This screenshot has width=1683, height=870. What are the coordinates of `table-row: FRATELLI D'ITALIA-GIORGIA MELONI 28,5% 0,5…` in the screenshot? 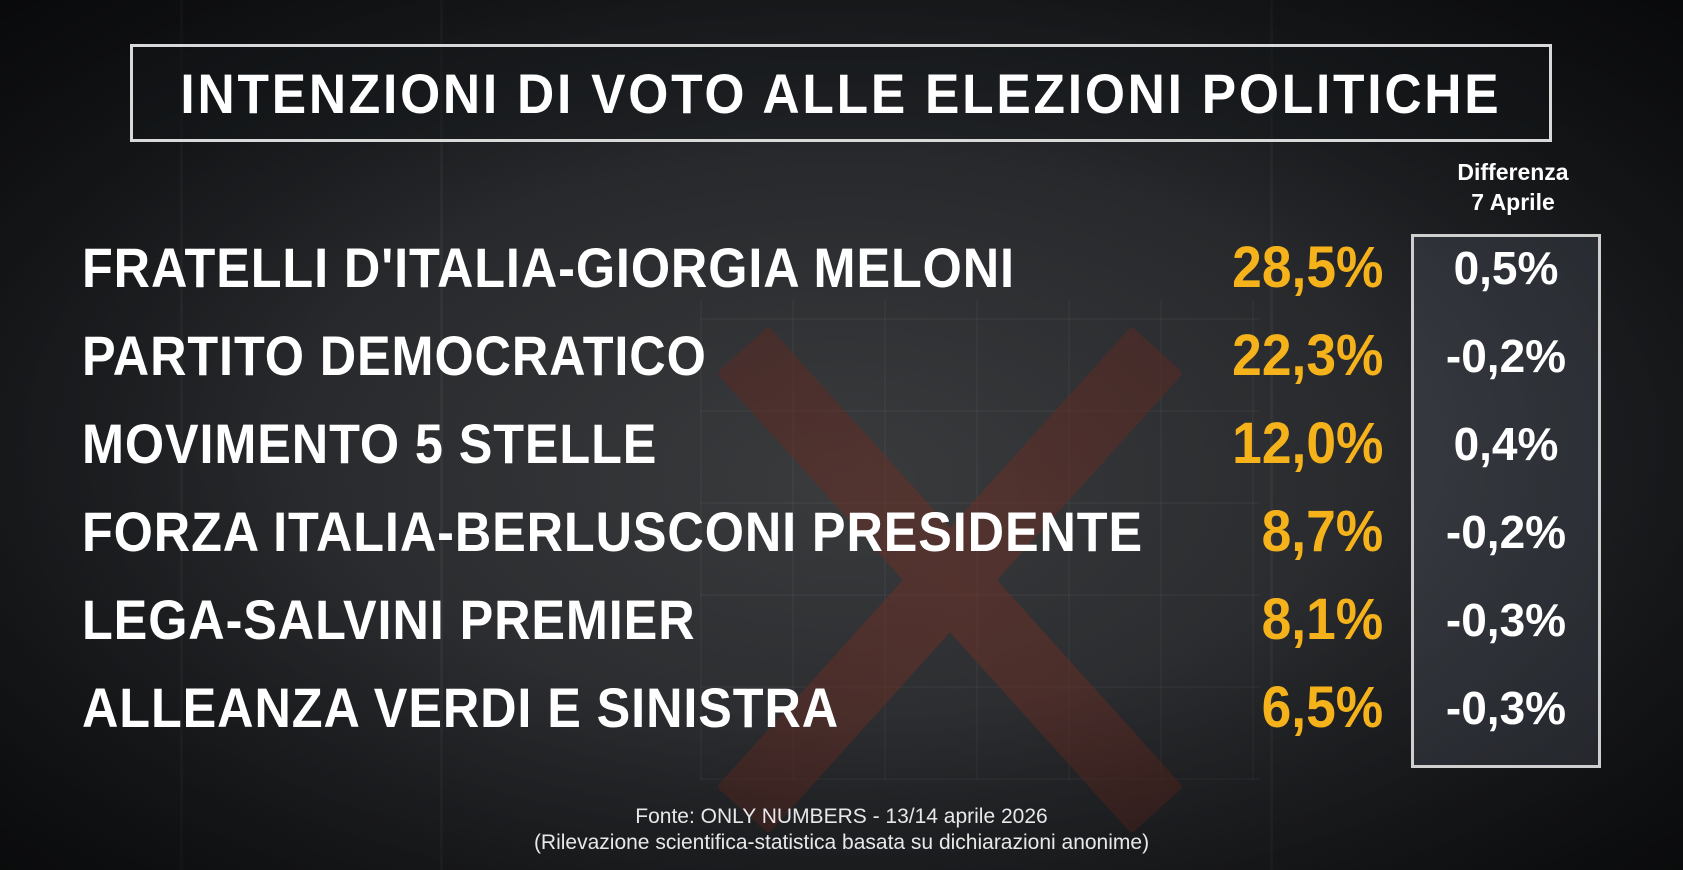 It's located at (841, 268).